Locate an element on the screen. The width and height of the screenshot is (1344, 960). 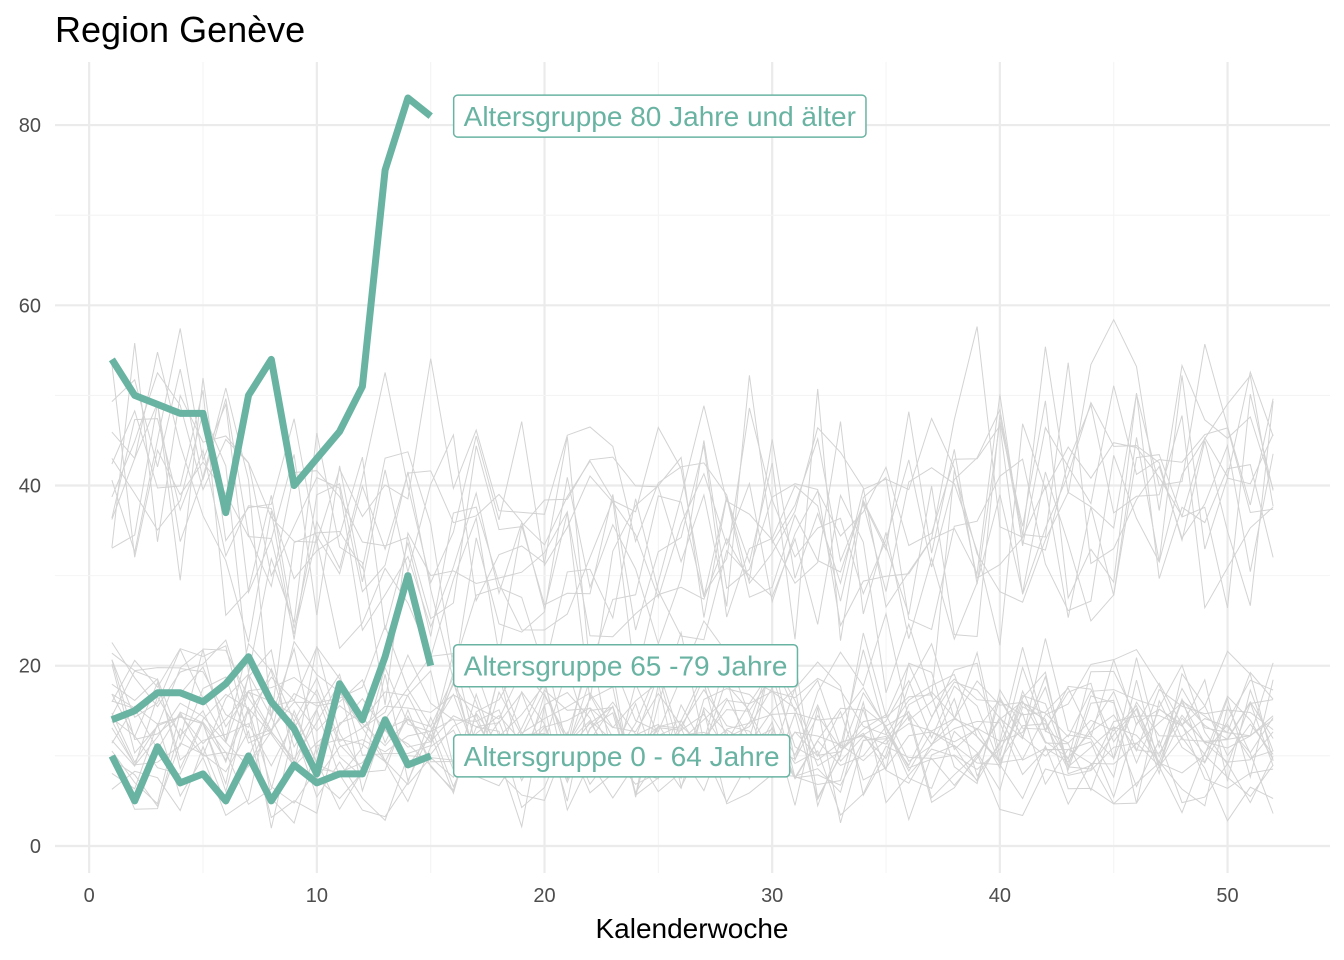
series-label-text: Altersgruppe 65 -79 Jahre is located at coordinates (626, 666).